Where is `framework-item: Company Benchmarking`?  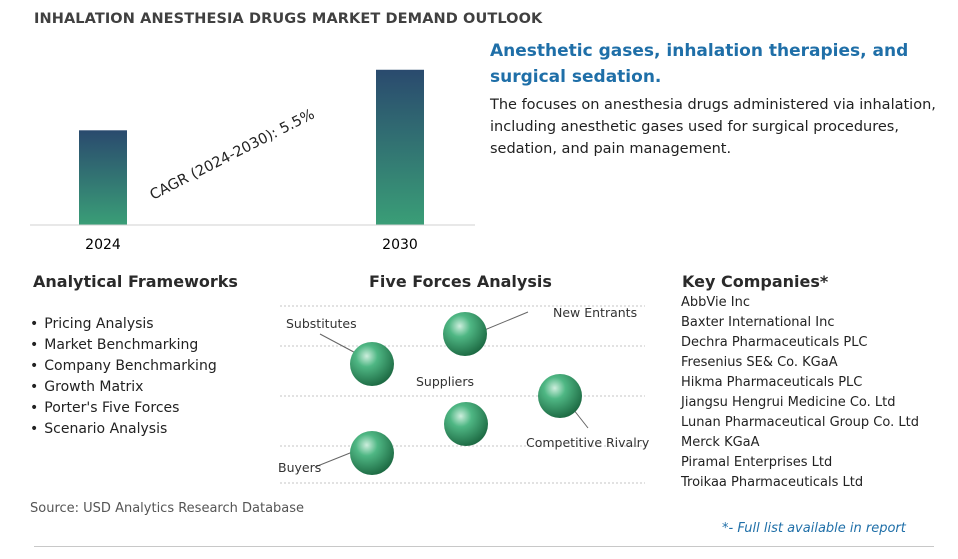
framework-item: Company Benchmarking is located at coordinates (123, 366).